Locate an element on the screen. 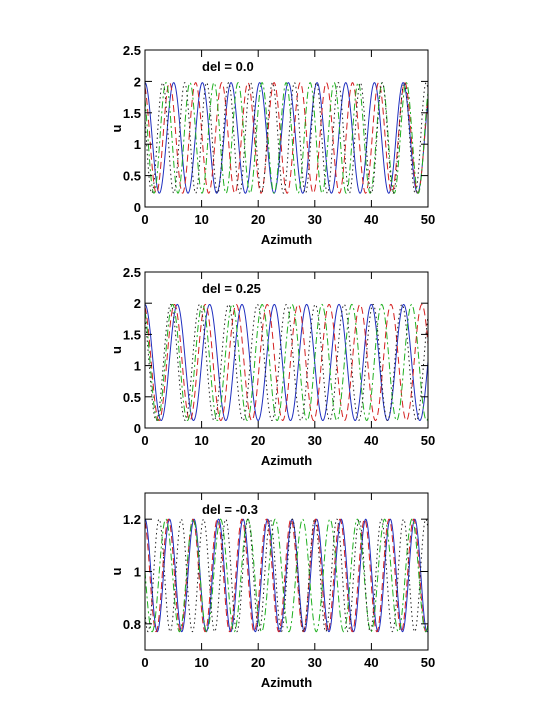 Image resolution: width=553 pixels, height=715 pixels. y-tick-label: 1.2 is located at coordinates (132, 519).